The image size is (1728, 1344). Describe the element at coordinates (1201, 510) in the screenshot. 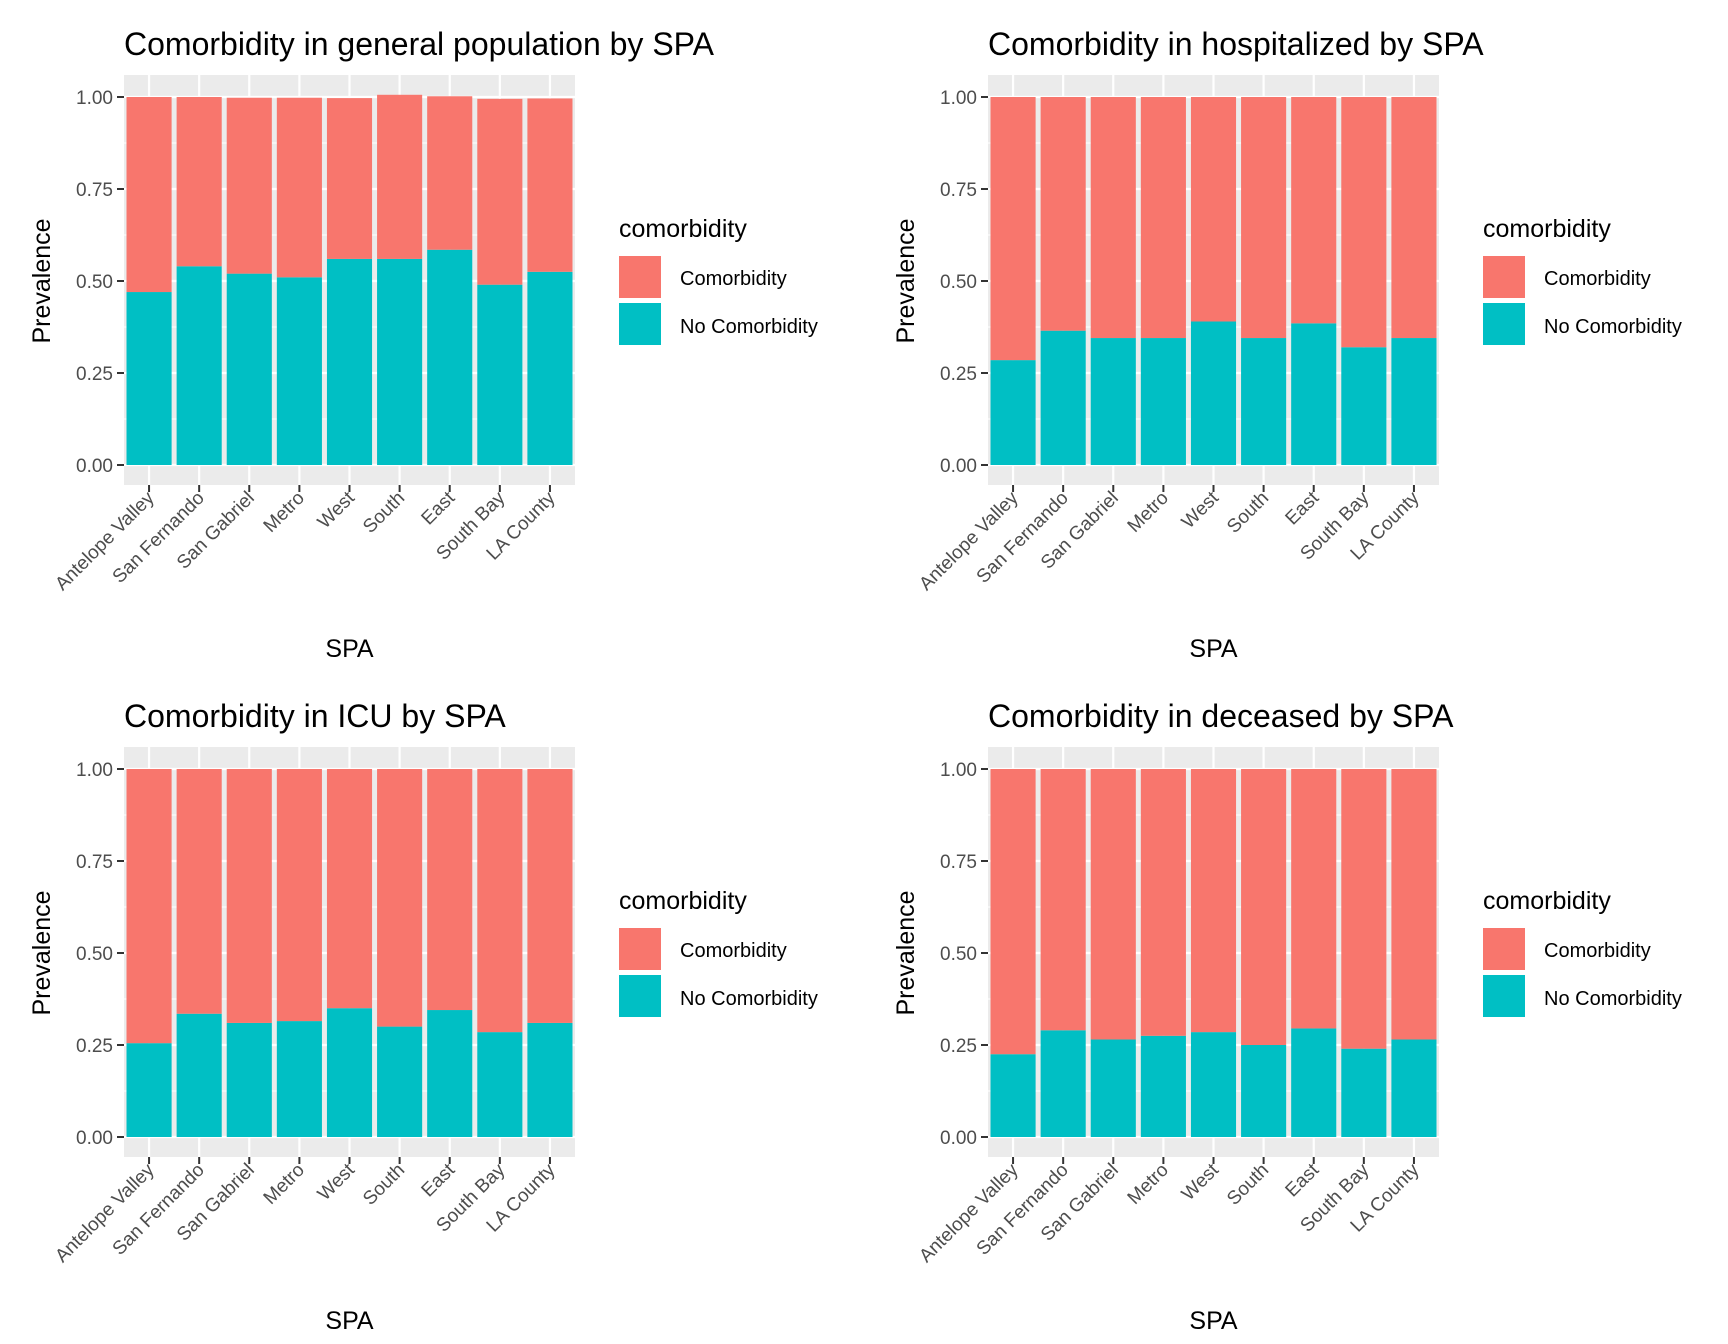

I see `x-tick-label: West` at that location.